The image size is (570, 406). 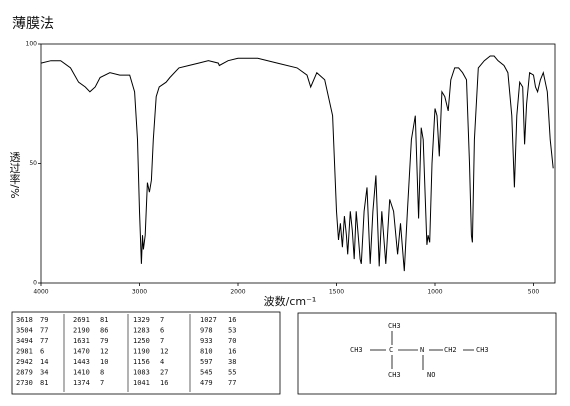 I want to click on atom-label: CH2, so click(x=450, y=350).